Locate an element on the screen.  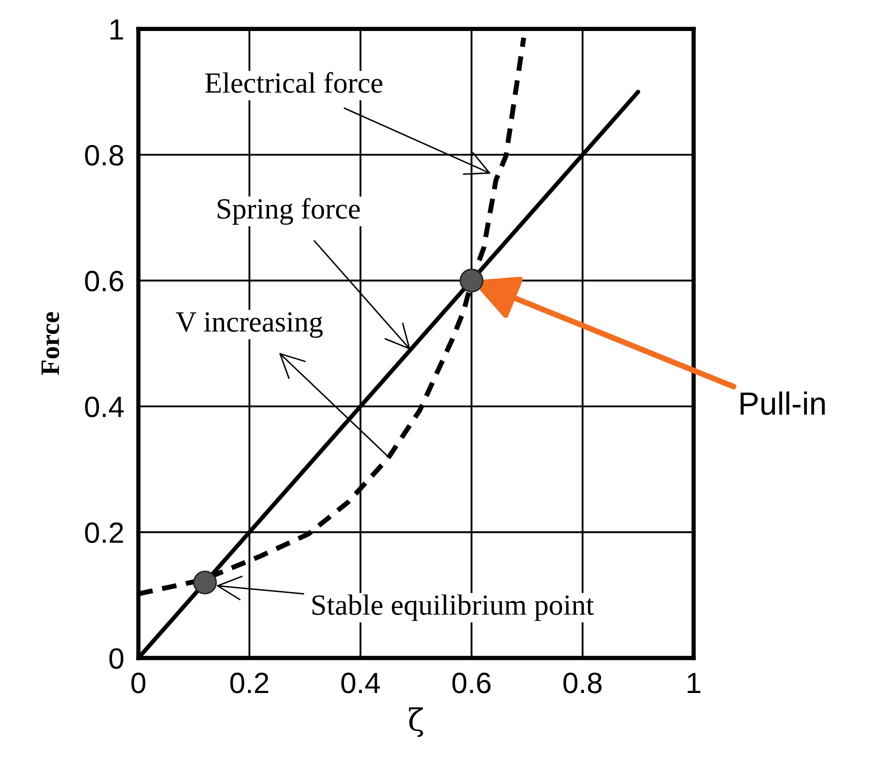
annotation: Spring force is located at coordinates (289, 211).